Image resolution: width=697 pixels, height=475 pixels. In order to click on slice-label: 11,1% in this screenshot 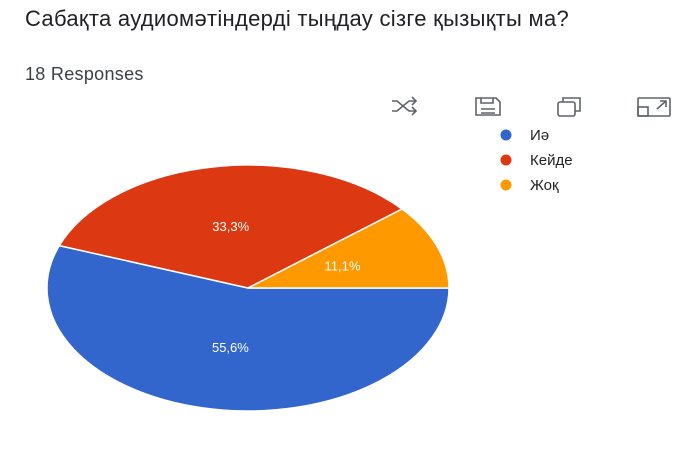, I will do `click(342, 265)`.